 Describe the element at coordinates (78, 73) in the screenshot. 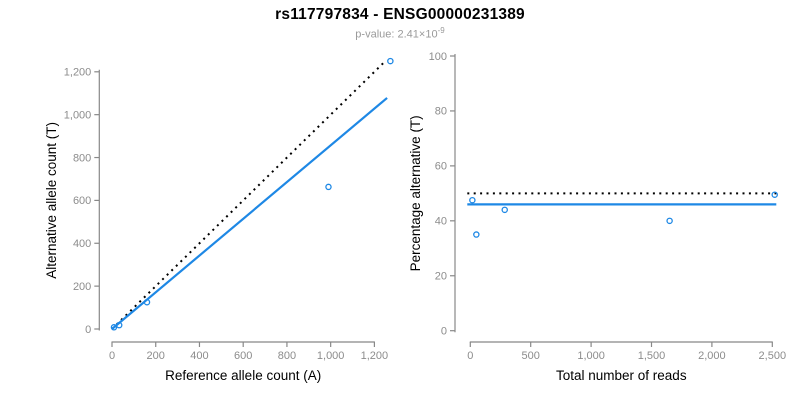

I see `y-tick-label: 1,200` at that location.